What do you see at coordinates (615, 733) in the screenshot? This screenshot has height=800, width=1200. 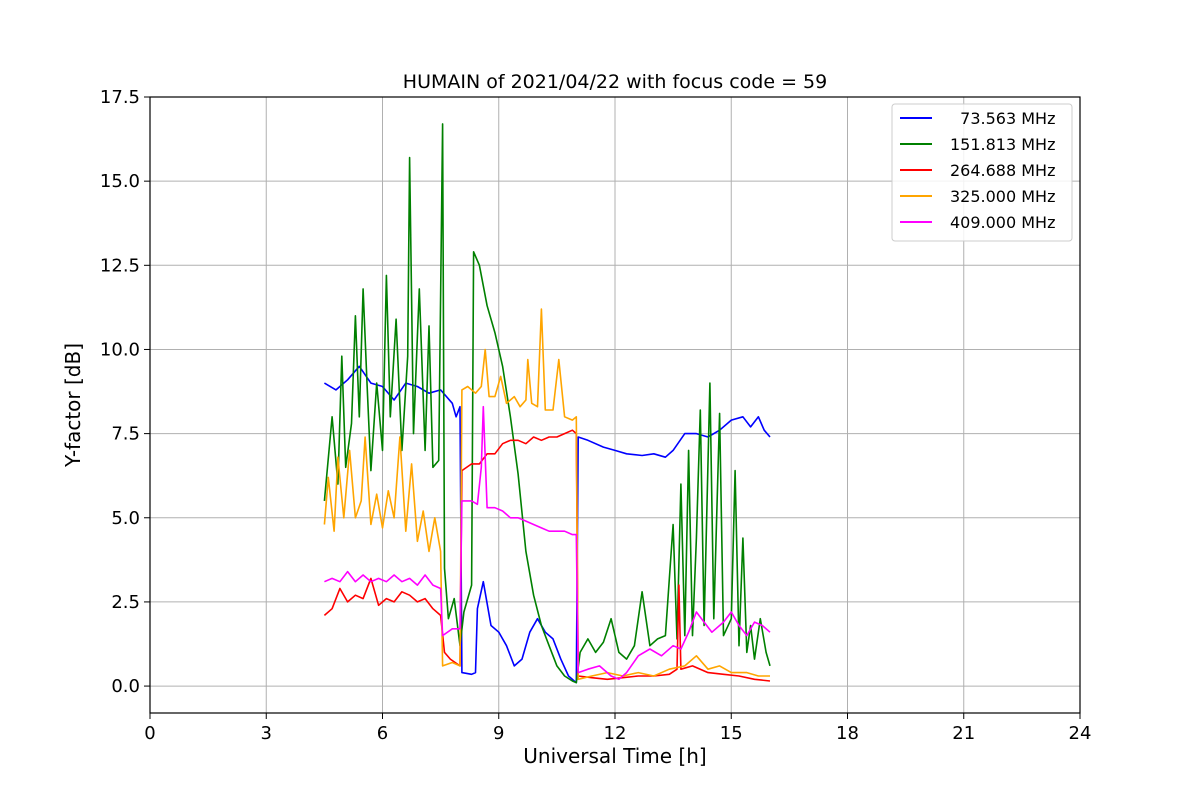 I see `x-tick-label: 12` at bounding box center [615, 733].